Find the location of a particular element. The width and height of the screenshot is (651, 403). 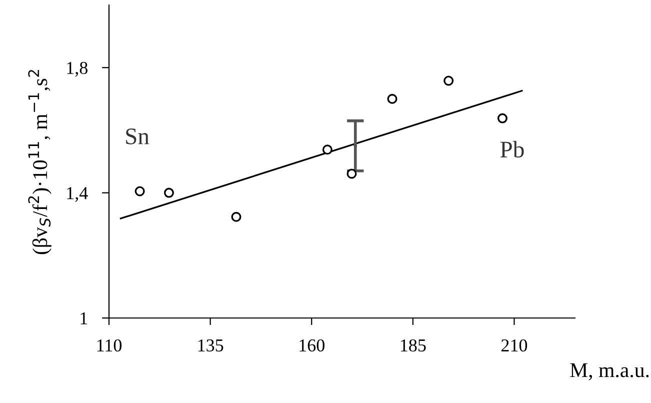

x-tick-label: 160 is located at coordinates (312, 345).